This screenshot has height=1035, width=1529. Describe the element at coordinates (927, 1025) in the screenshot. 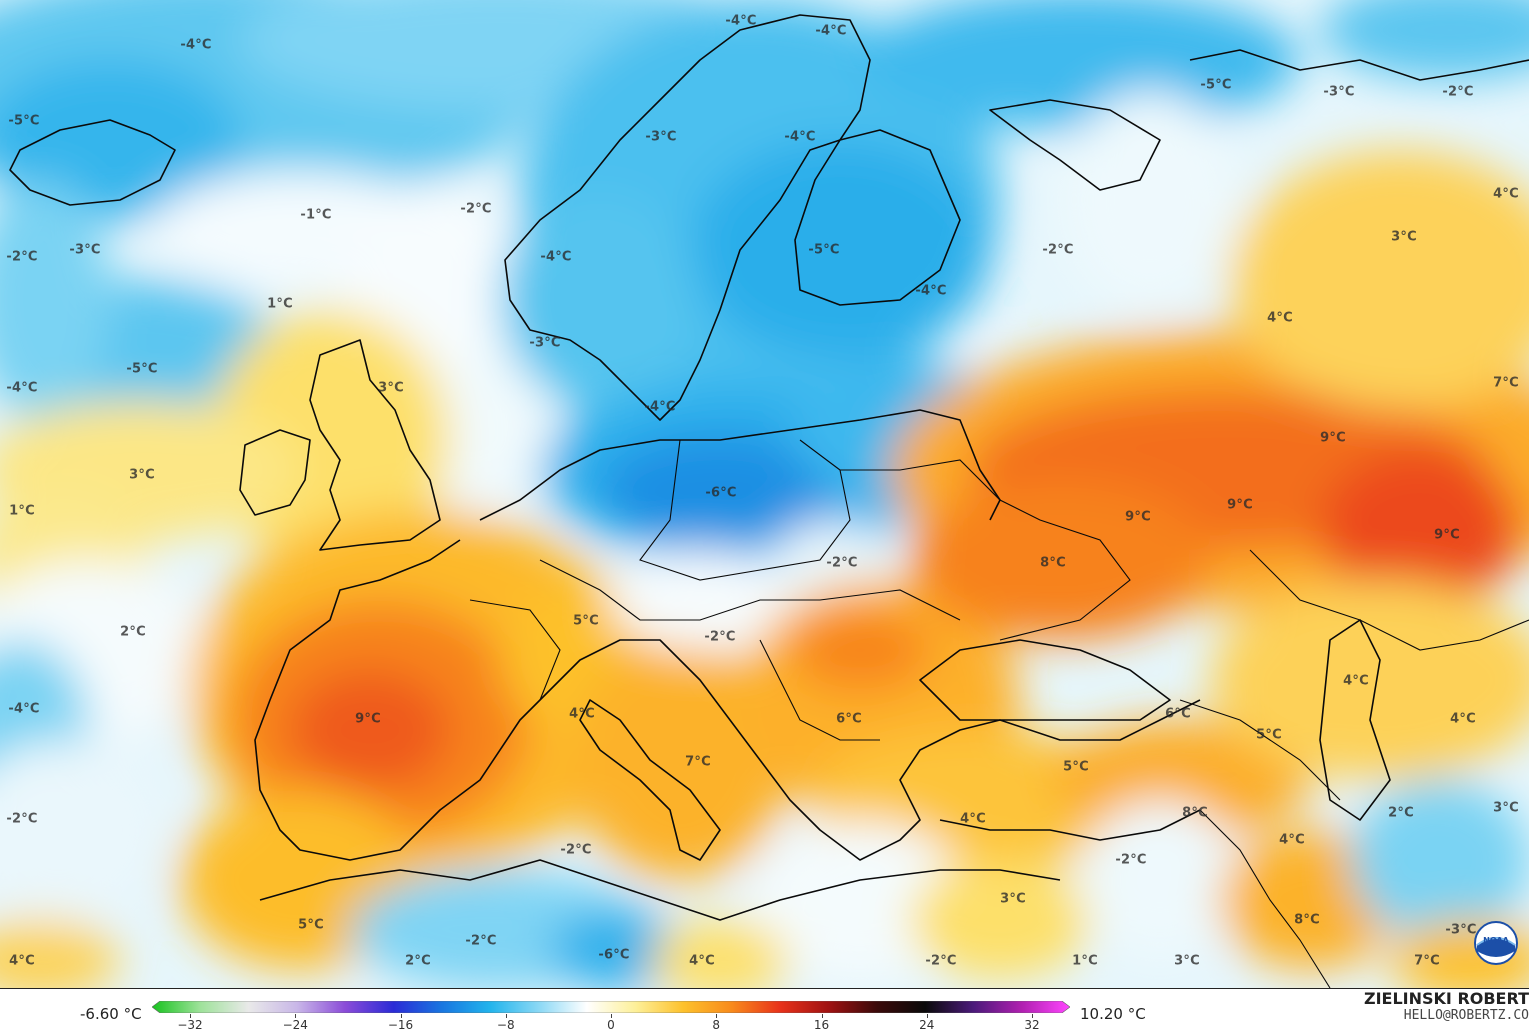

I see `colorbar-tick-label: 24` at that location.